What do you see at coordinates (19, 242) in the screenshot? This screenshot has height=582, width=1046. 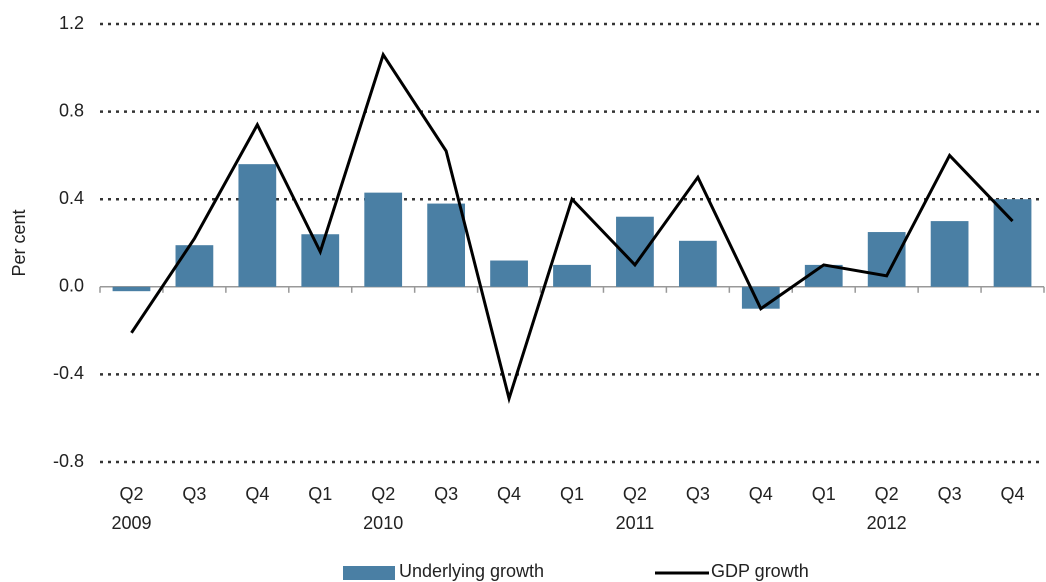 I see `y-axis-label: Per cent` at bounding box center [19, 242].